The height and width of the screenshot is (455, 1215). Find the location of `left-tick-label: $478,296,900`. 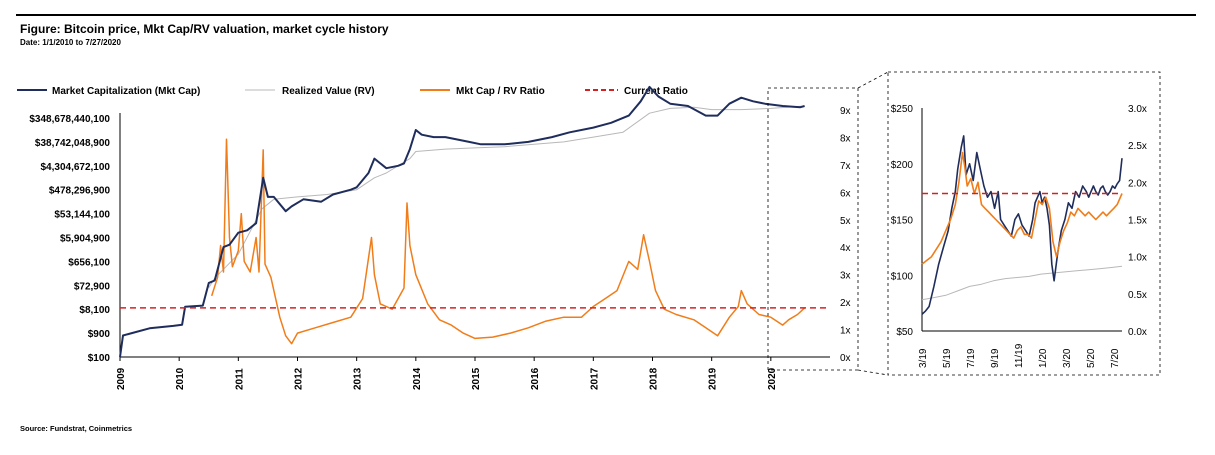

left-tick-label: $478,296,900 is located at coordinates (80, 191).